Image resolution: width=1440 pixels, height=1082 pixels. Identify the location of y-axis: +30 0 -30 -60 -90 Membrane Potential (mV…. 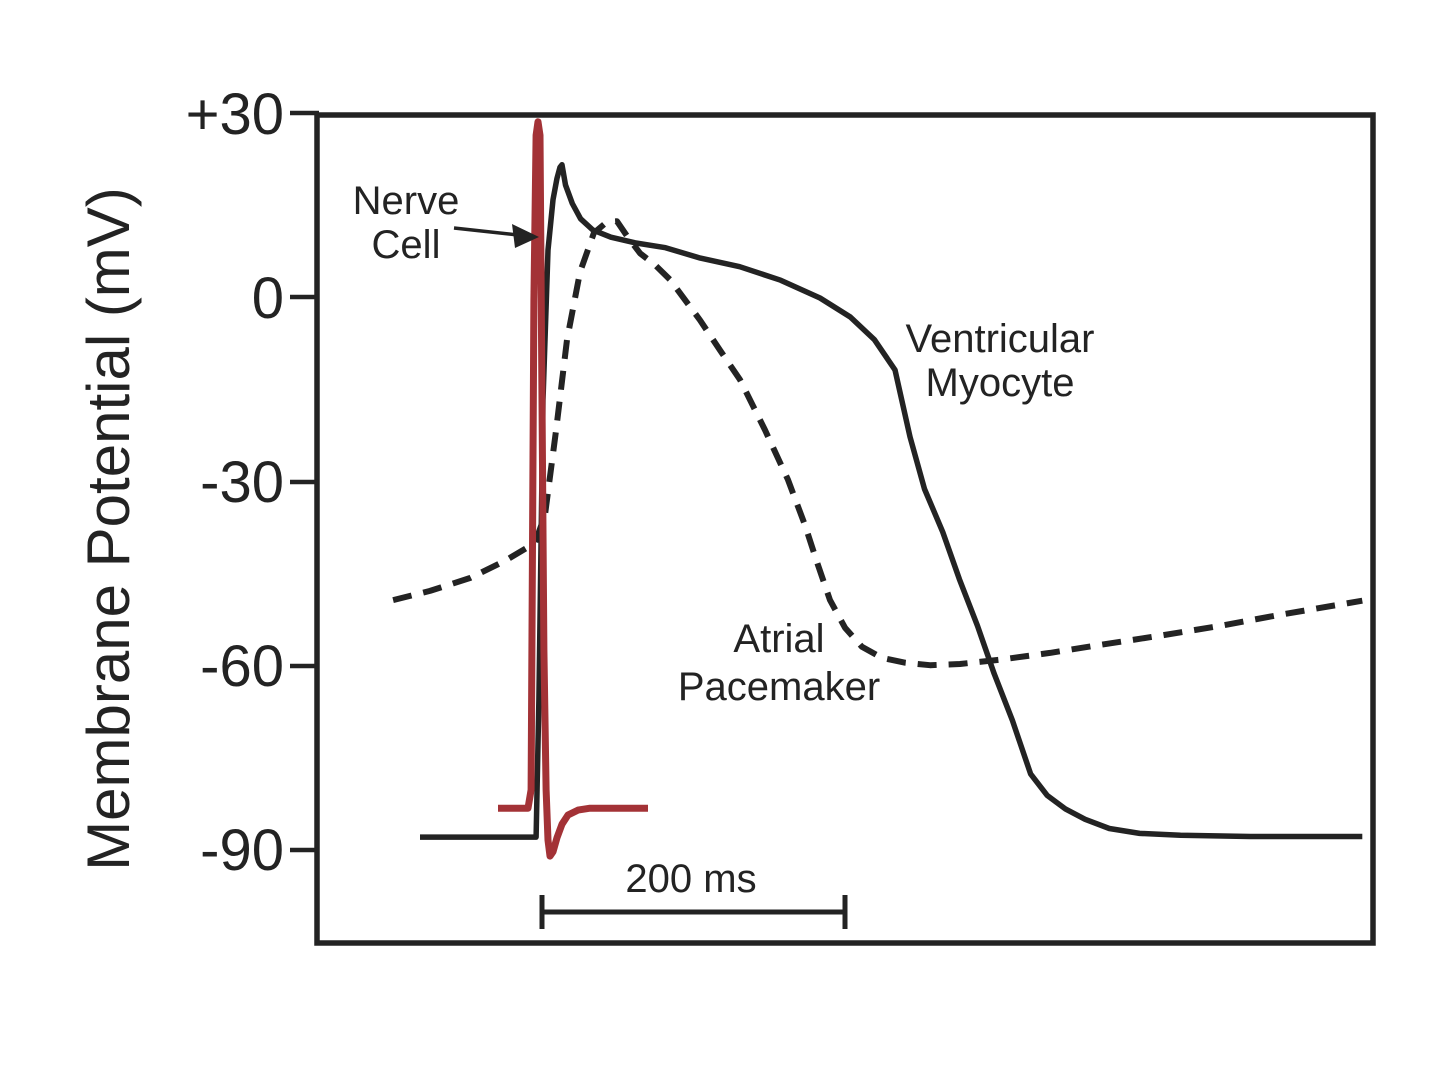
(197, 482).